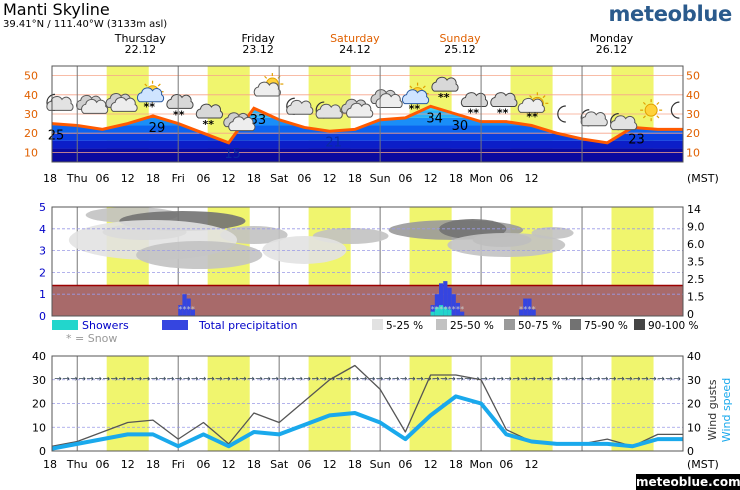 The width and height of the screenshot is (740, 490). Describe the element at coordinates (693, 95) in the screenshot. I see `temp-tick-right: 40` at that location.